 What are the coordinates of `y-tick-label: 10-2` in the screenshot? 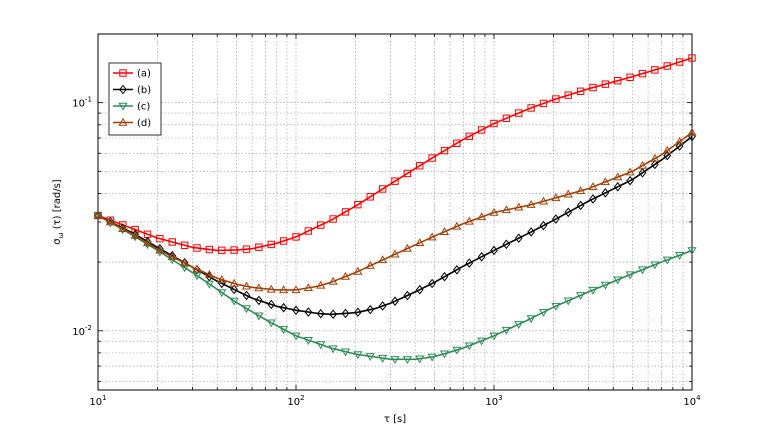 It's located at (82, 331).